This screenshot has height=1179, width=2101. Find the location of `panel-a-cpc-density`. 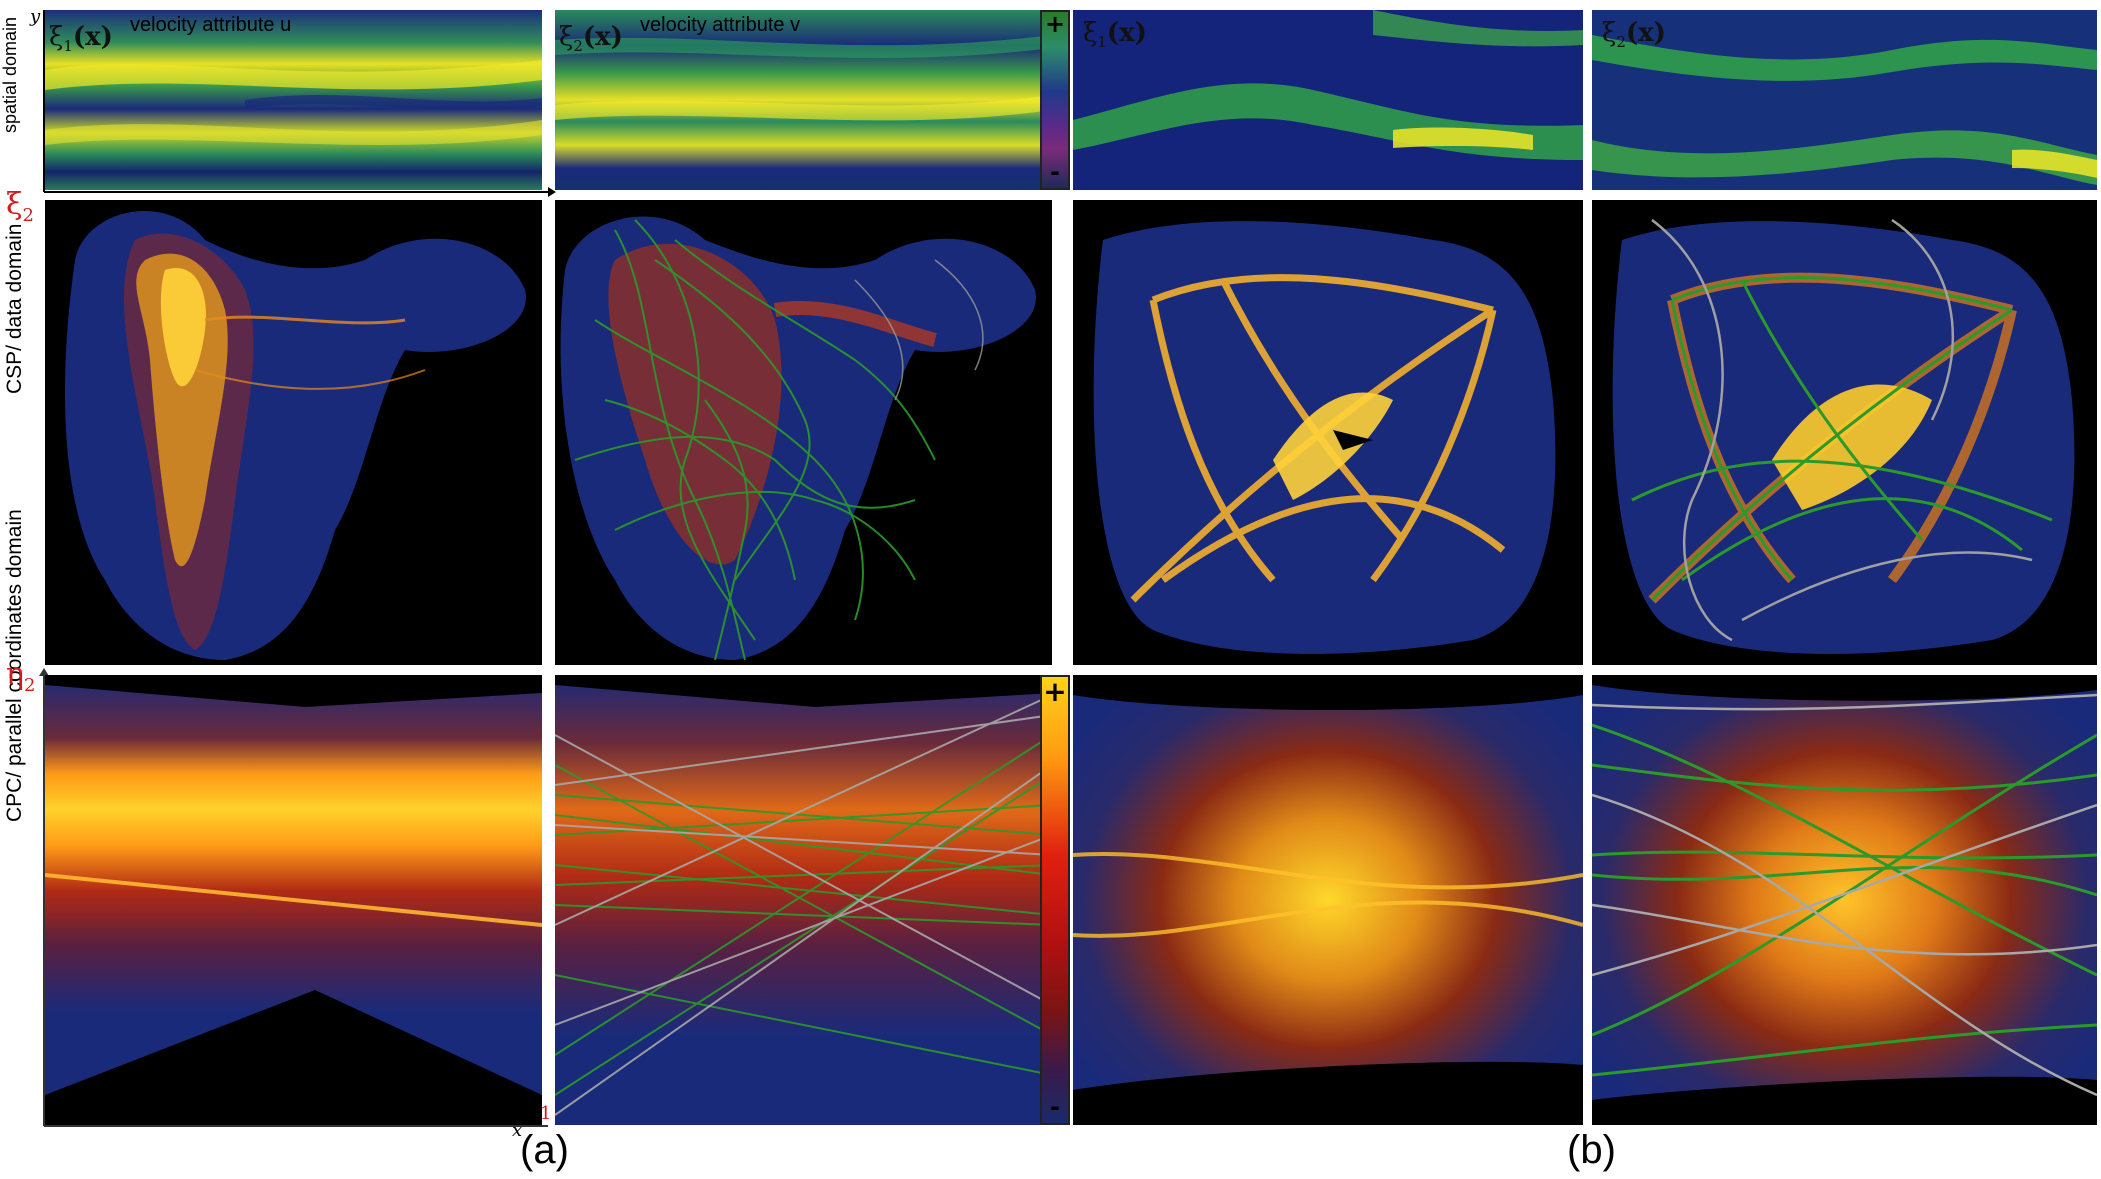

panel-a-cpc-density is located at coordinates (293, 900).